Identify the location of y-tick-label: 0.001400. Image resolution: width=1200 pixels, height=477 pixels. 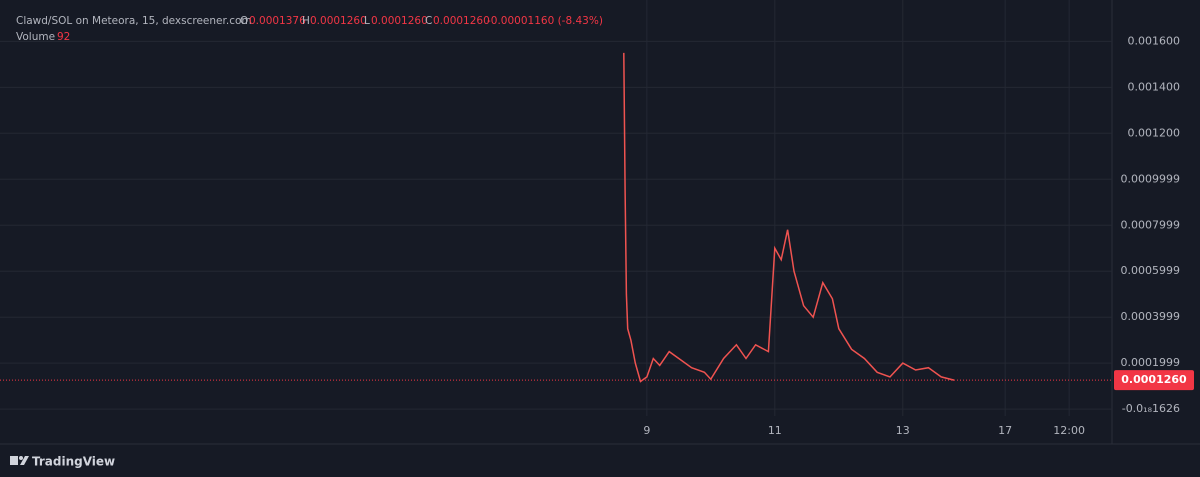
(1154, 86).